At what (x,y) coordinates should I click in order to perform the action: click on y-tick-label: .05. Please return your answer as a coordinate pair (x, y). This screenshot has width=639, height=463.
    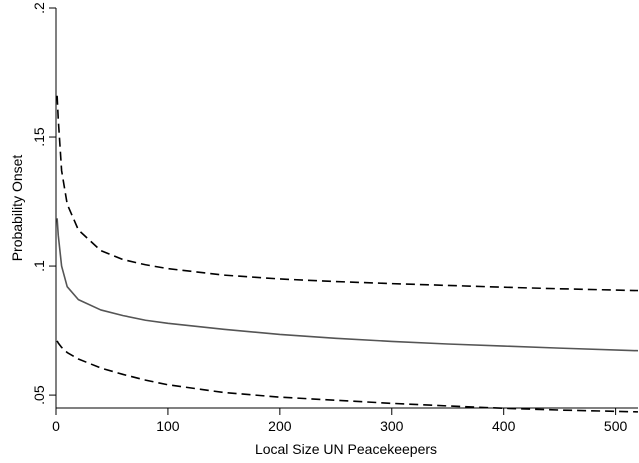
    Looking at the image, I should click on (39, 395).